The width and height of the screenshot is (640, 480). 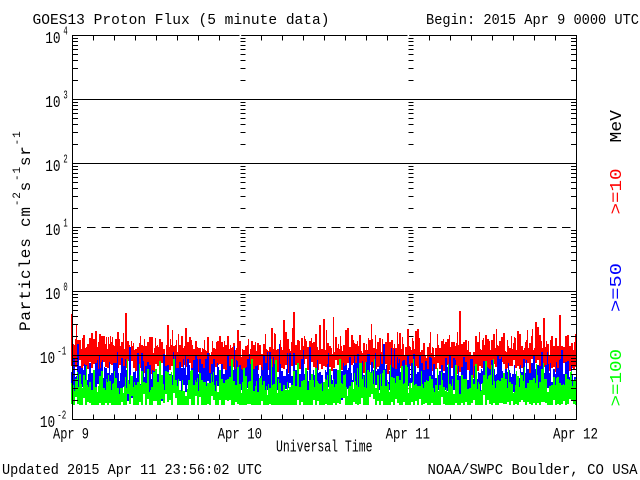 What do you see at coordinates (324, 447) in the screenshot?
I see `svg-text: Universal Time` at bounding box center [324, 447].